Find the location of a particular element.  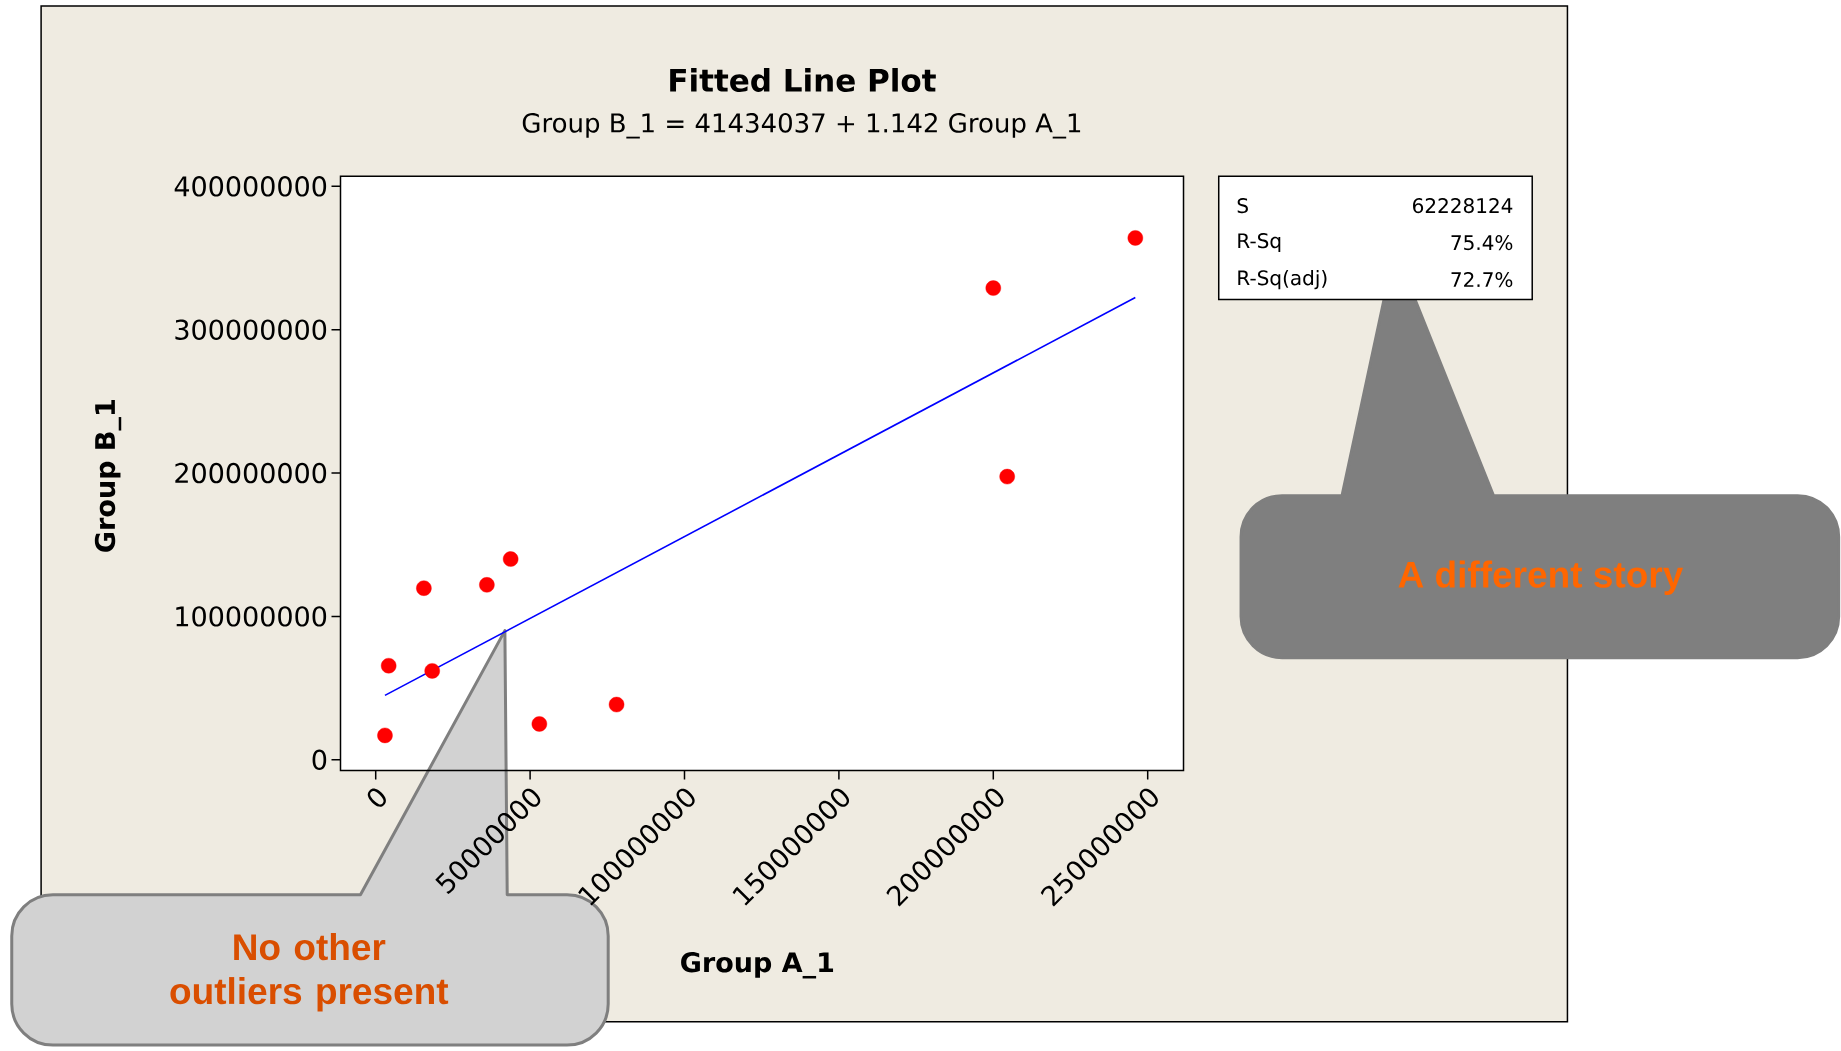

x-tick-label: 0 is located at coordinates (376, 797).